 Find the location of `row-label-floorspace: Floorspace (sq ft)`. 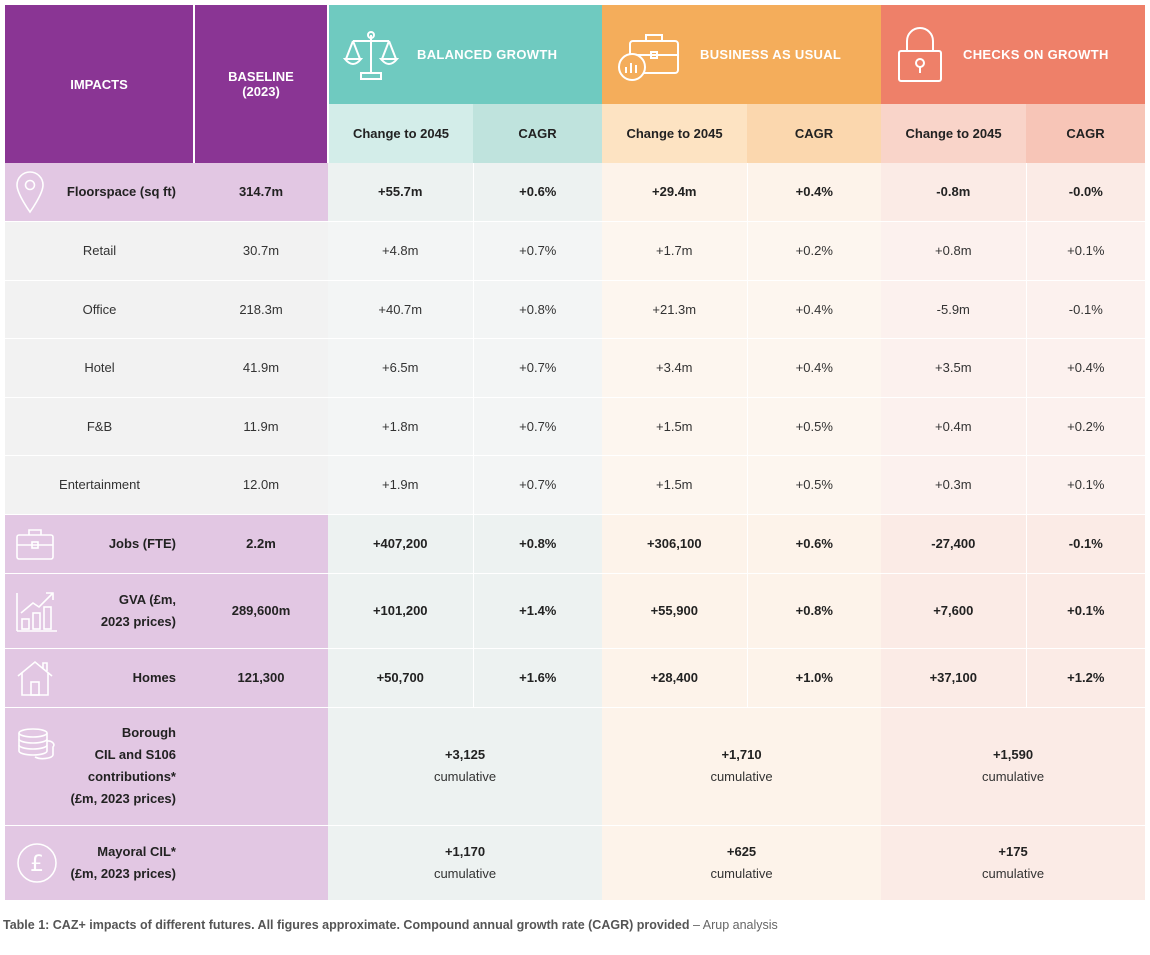

row-label-floorspace: Floorspace (sq ft) is located at coordinates (99, 192).